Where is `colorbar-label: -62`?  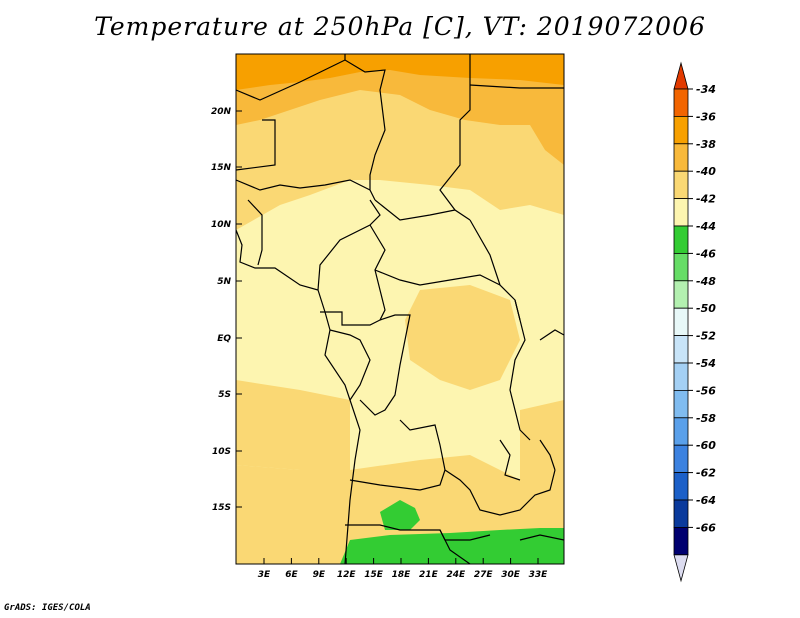
colorbar-label: -62 is located at coordinates (706, 473).